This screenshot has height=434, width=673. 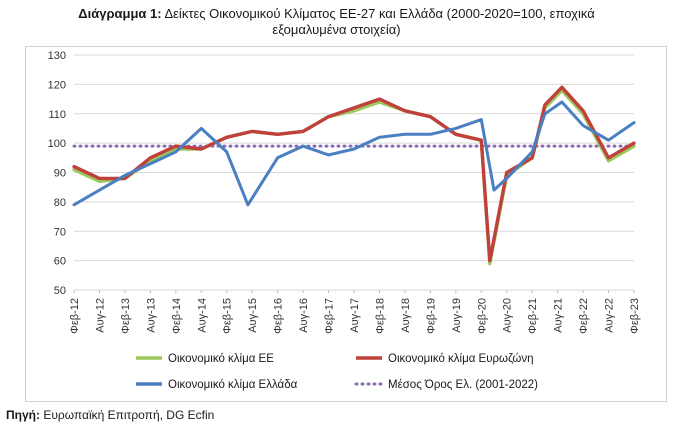 I want to click on chart-title-prefix: Διάγραμμα 1:, so click(x=120, y=13).